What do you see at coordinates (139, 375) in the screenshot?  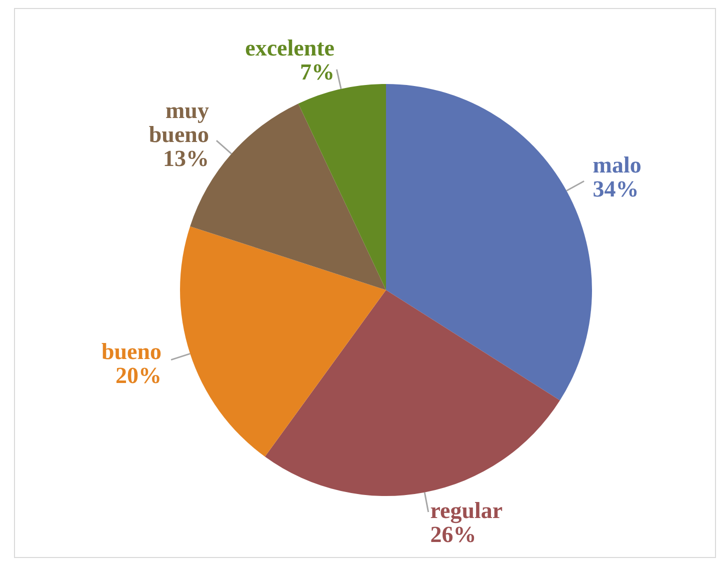 I see `data-label: 20%` at bounding box center [139, 375].